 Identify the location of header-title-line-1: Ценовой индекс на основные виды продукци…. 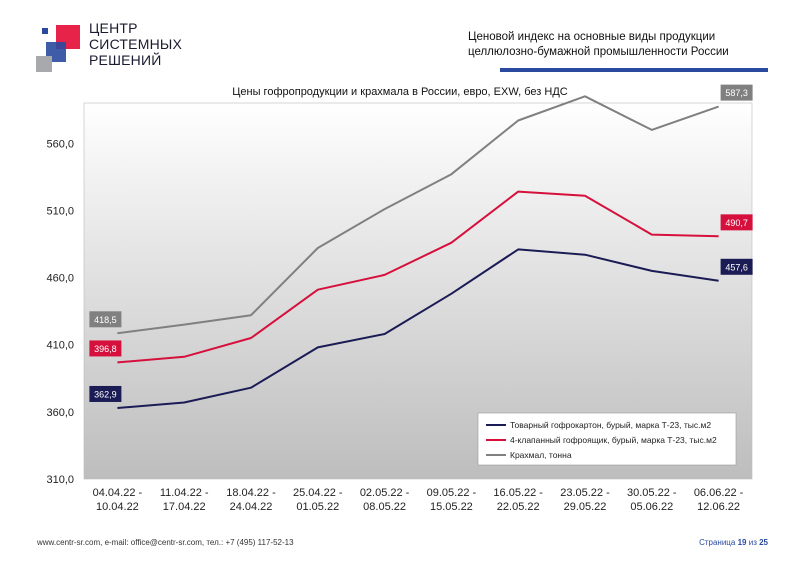
(592, 37).